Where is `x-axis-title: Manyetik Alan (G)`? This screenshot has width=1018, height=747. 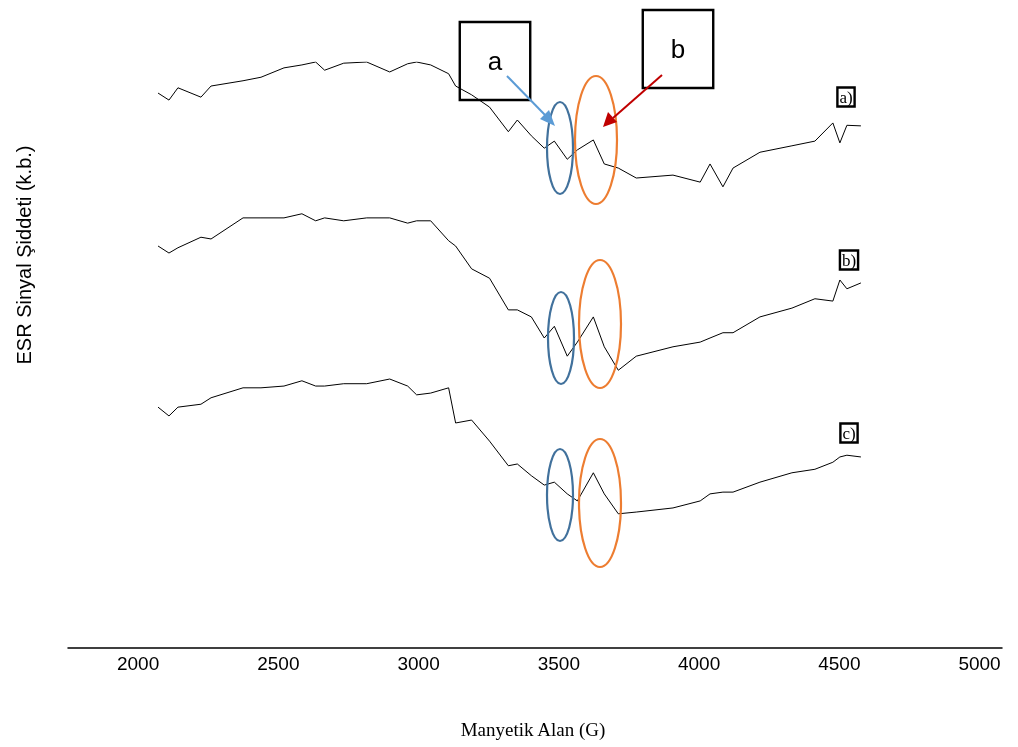 x-axis-title: Manyetik Alan (G) is located at coordinates (533, 729).